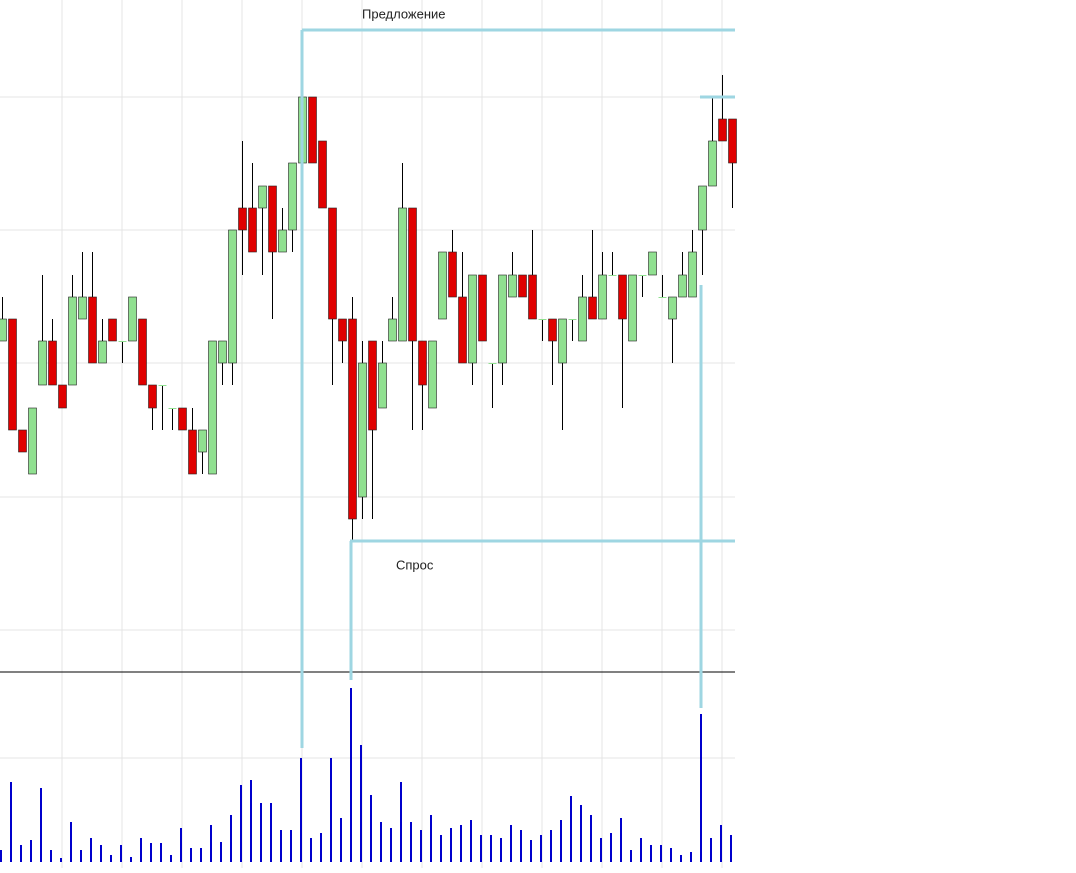 This screenshot has height=873, width=1076. I want to click on annotation: Предложение, so click(404, 13).